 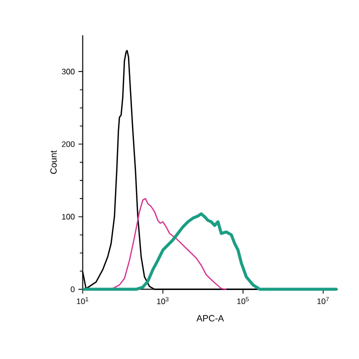 I want to click on x-tick-label: 10$^{5}$, so click(x=243, y=300).